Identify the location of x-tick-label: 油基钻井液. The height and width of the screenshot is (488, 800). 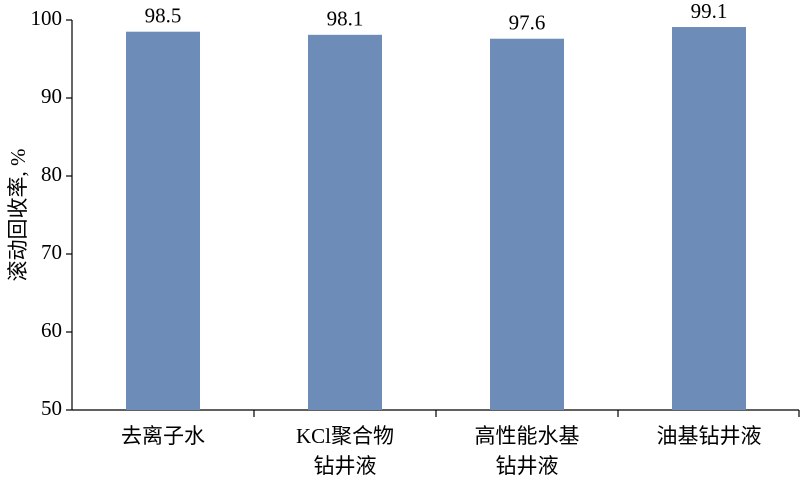
(709, 436).